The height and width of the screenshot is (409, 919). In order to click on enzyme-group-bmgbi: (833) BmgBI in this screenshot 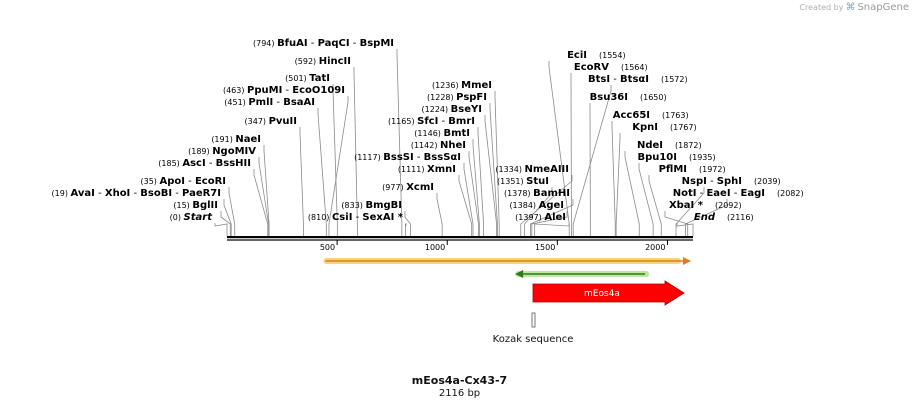, I will do `click(371, 205)`.